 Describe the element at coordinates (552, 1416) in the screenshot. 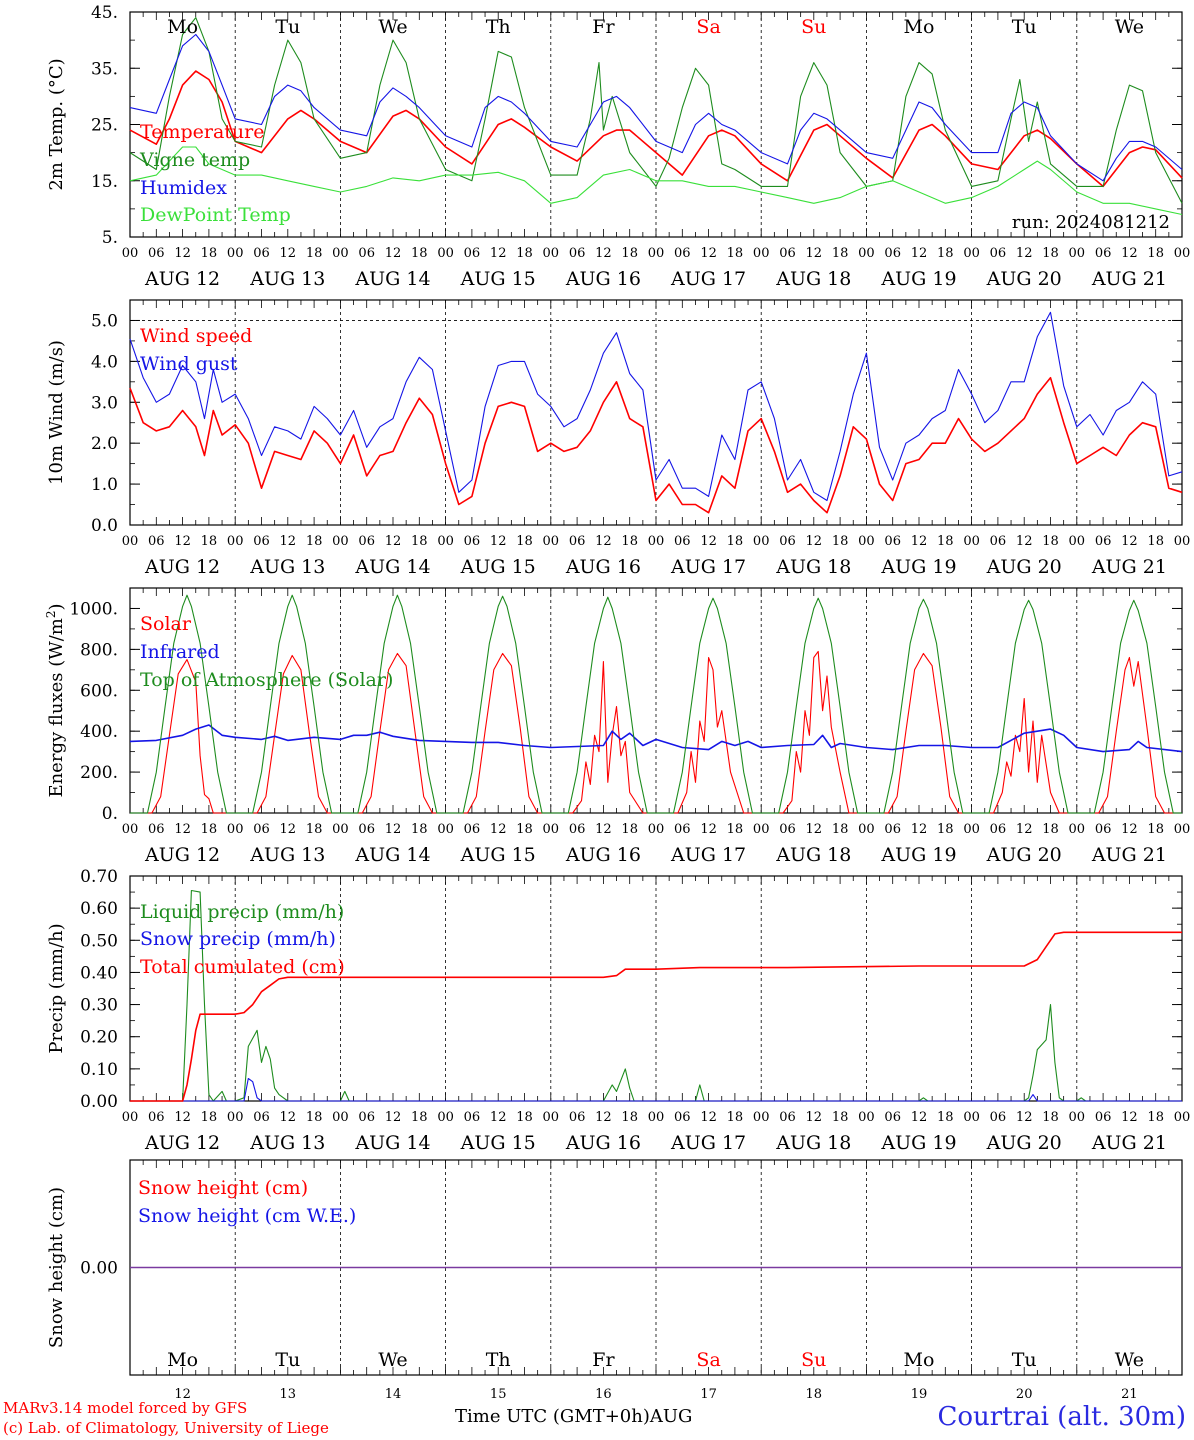

I see `x-axis-title-text: Time UTC (GMT+0h)` at that location.